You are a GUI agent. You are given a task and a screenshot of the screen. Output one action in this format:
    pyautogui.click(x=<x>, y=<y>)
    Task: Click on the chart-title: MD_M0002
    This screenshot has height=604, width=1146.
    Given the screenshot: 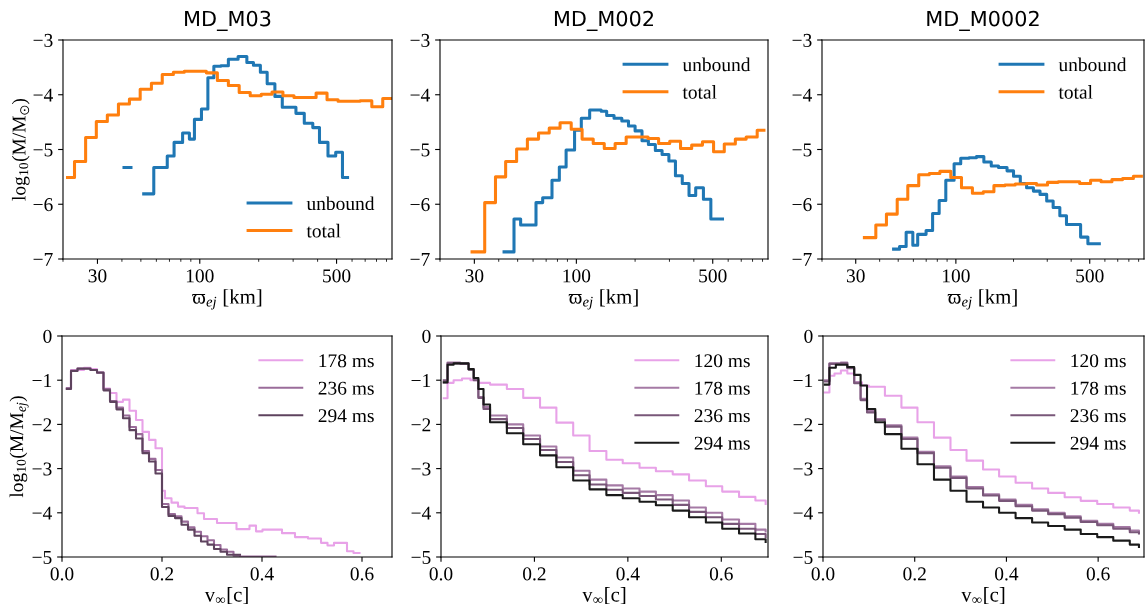 What is the action you would take?
    pyautogui.click(x=983, y=21)
    